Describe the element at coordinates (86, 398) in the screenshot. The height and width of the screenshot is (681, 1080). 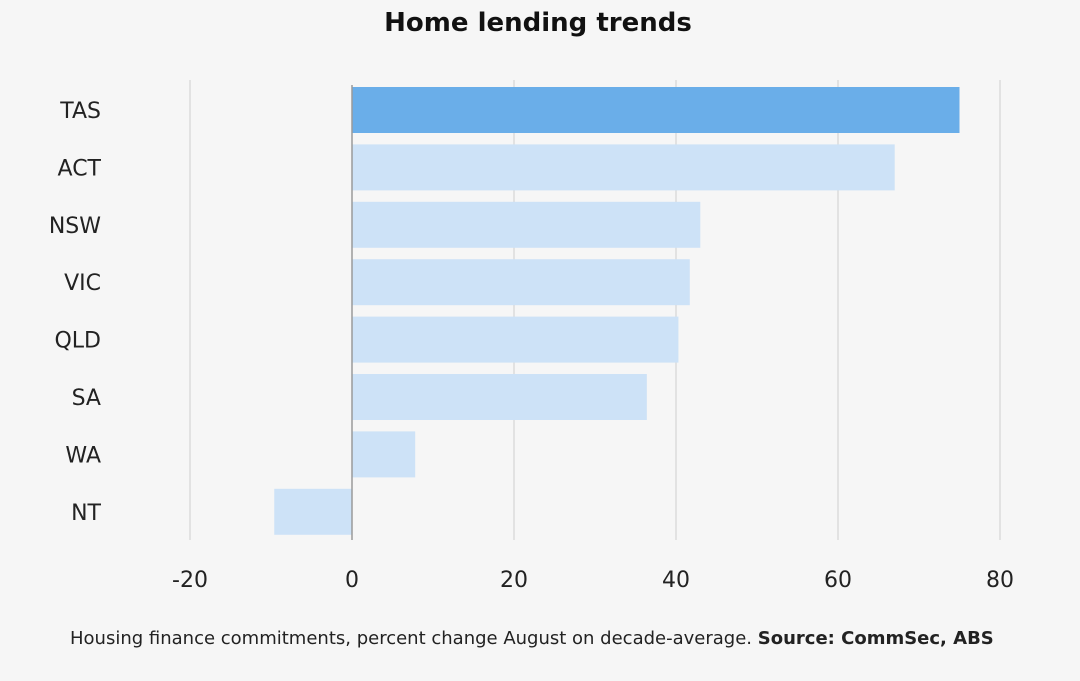
I see `category-label: SA` at that location.